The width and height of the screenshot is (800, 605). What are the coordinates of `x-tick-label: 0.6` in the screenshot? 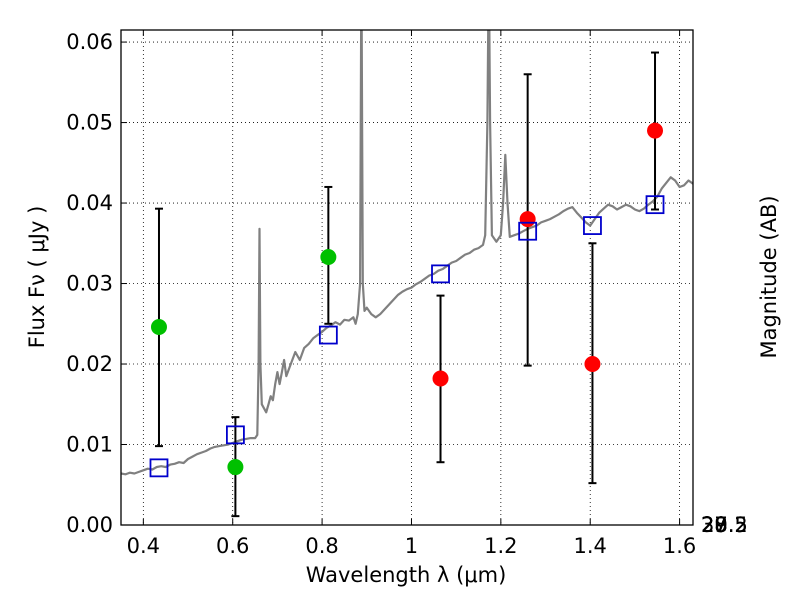 It's located at (232, 546).